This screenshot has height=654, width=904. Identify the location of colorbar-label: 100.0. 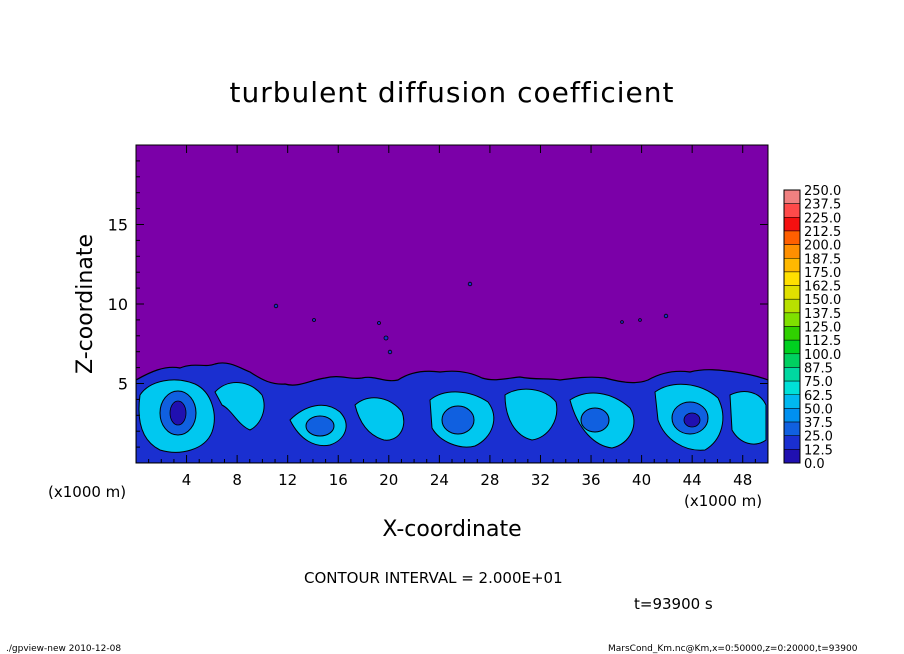
(822, 355).